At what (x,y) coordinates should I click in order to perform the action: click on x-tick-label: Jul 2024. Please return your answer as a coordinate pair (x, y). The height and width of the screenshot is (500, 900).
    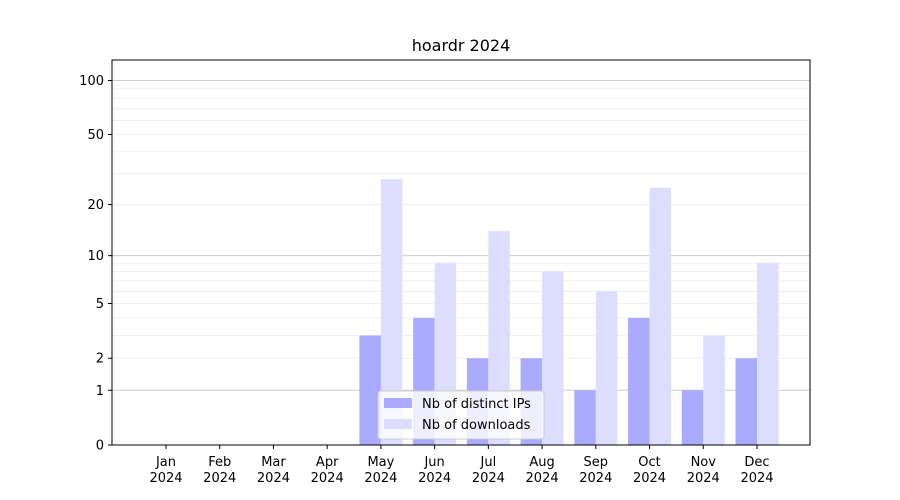
    Looking at the image, I should click on (488, 470).